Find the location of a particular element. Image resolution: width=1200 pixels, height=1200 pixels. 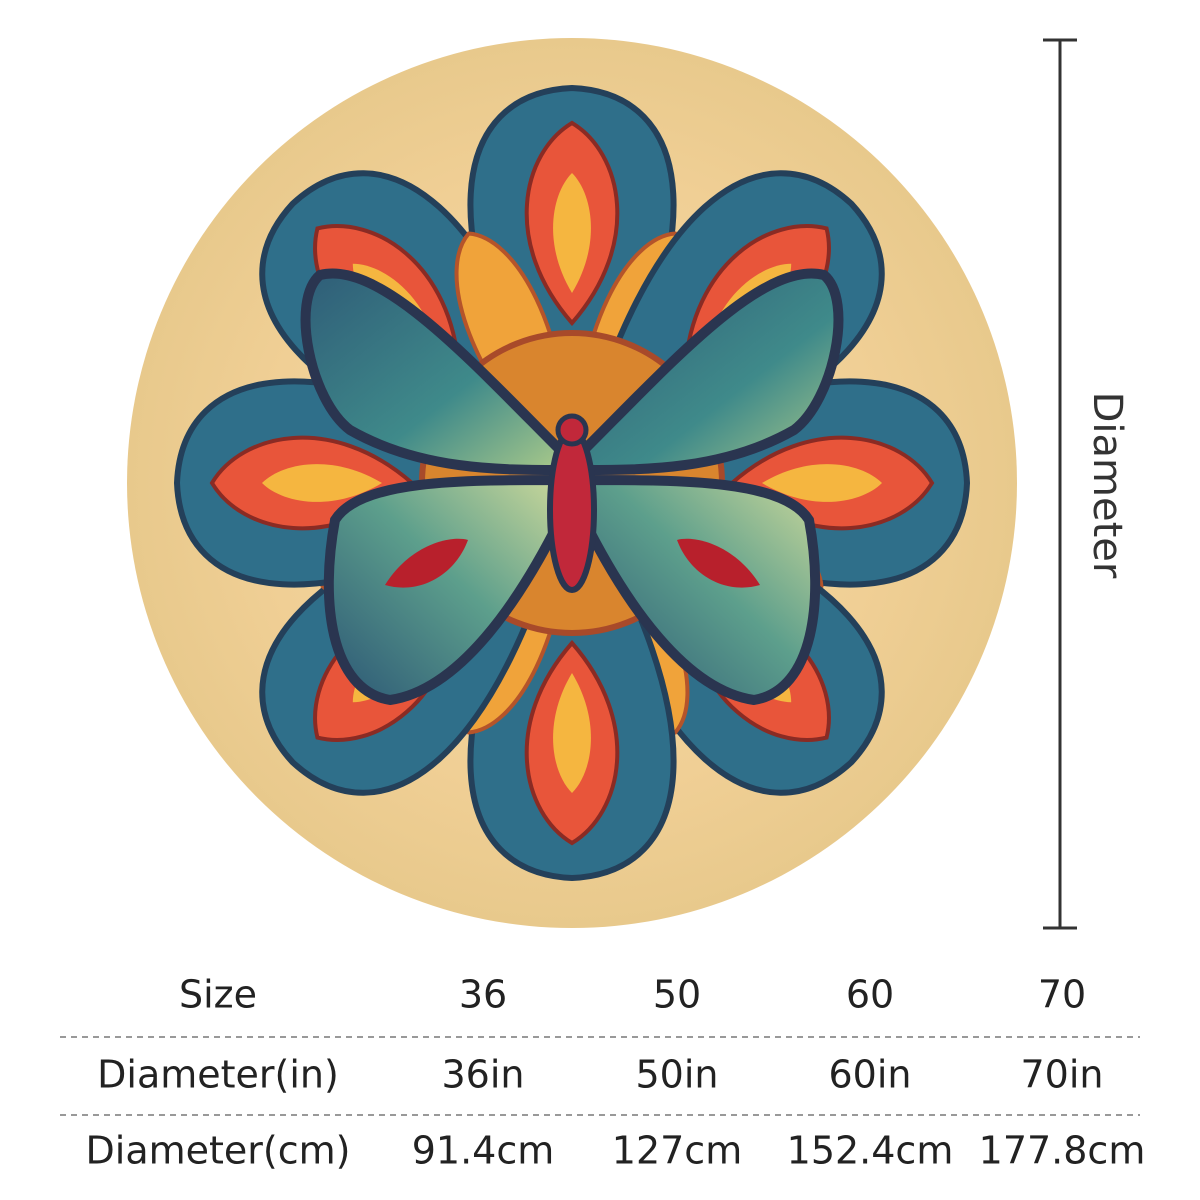

row-header: Diameter(cm) is located at coordinates (218, 1151).